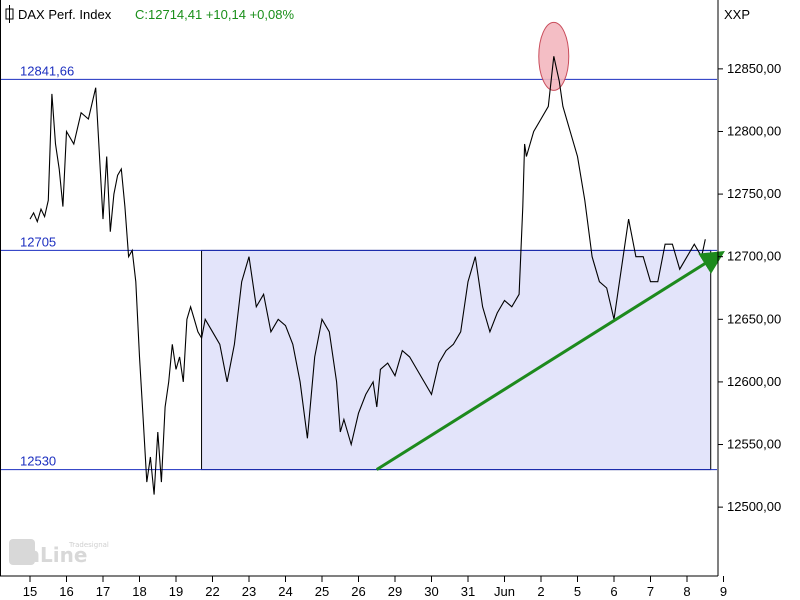  I want to click on x-tick-label-9: 26, so click(358, 591).